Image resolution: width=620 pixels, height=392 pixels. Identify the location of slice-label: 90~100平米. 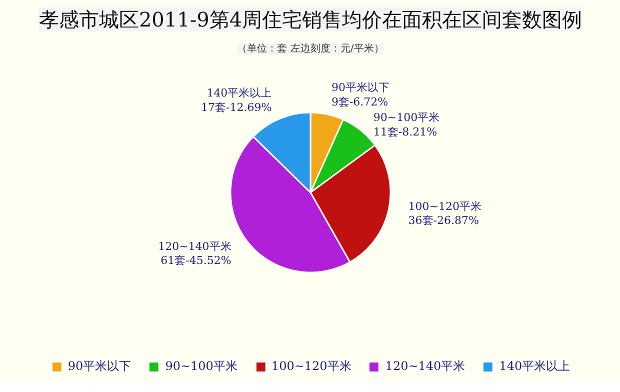
(406, 117).